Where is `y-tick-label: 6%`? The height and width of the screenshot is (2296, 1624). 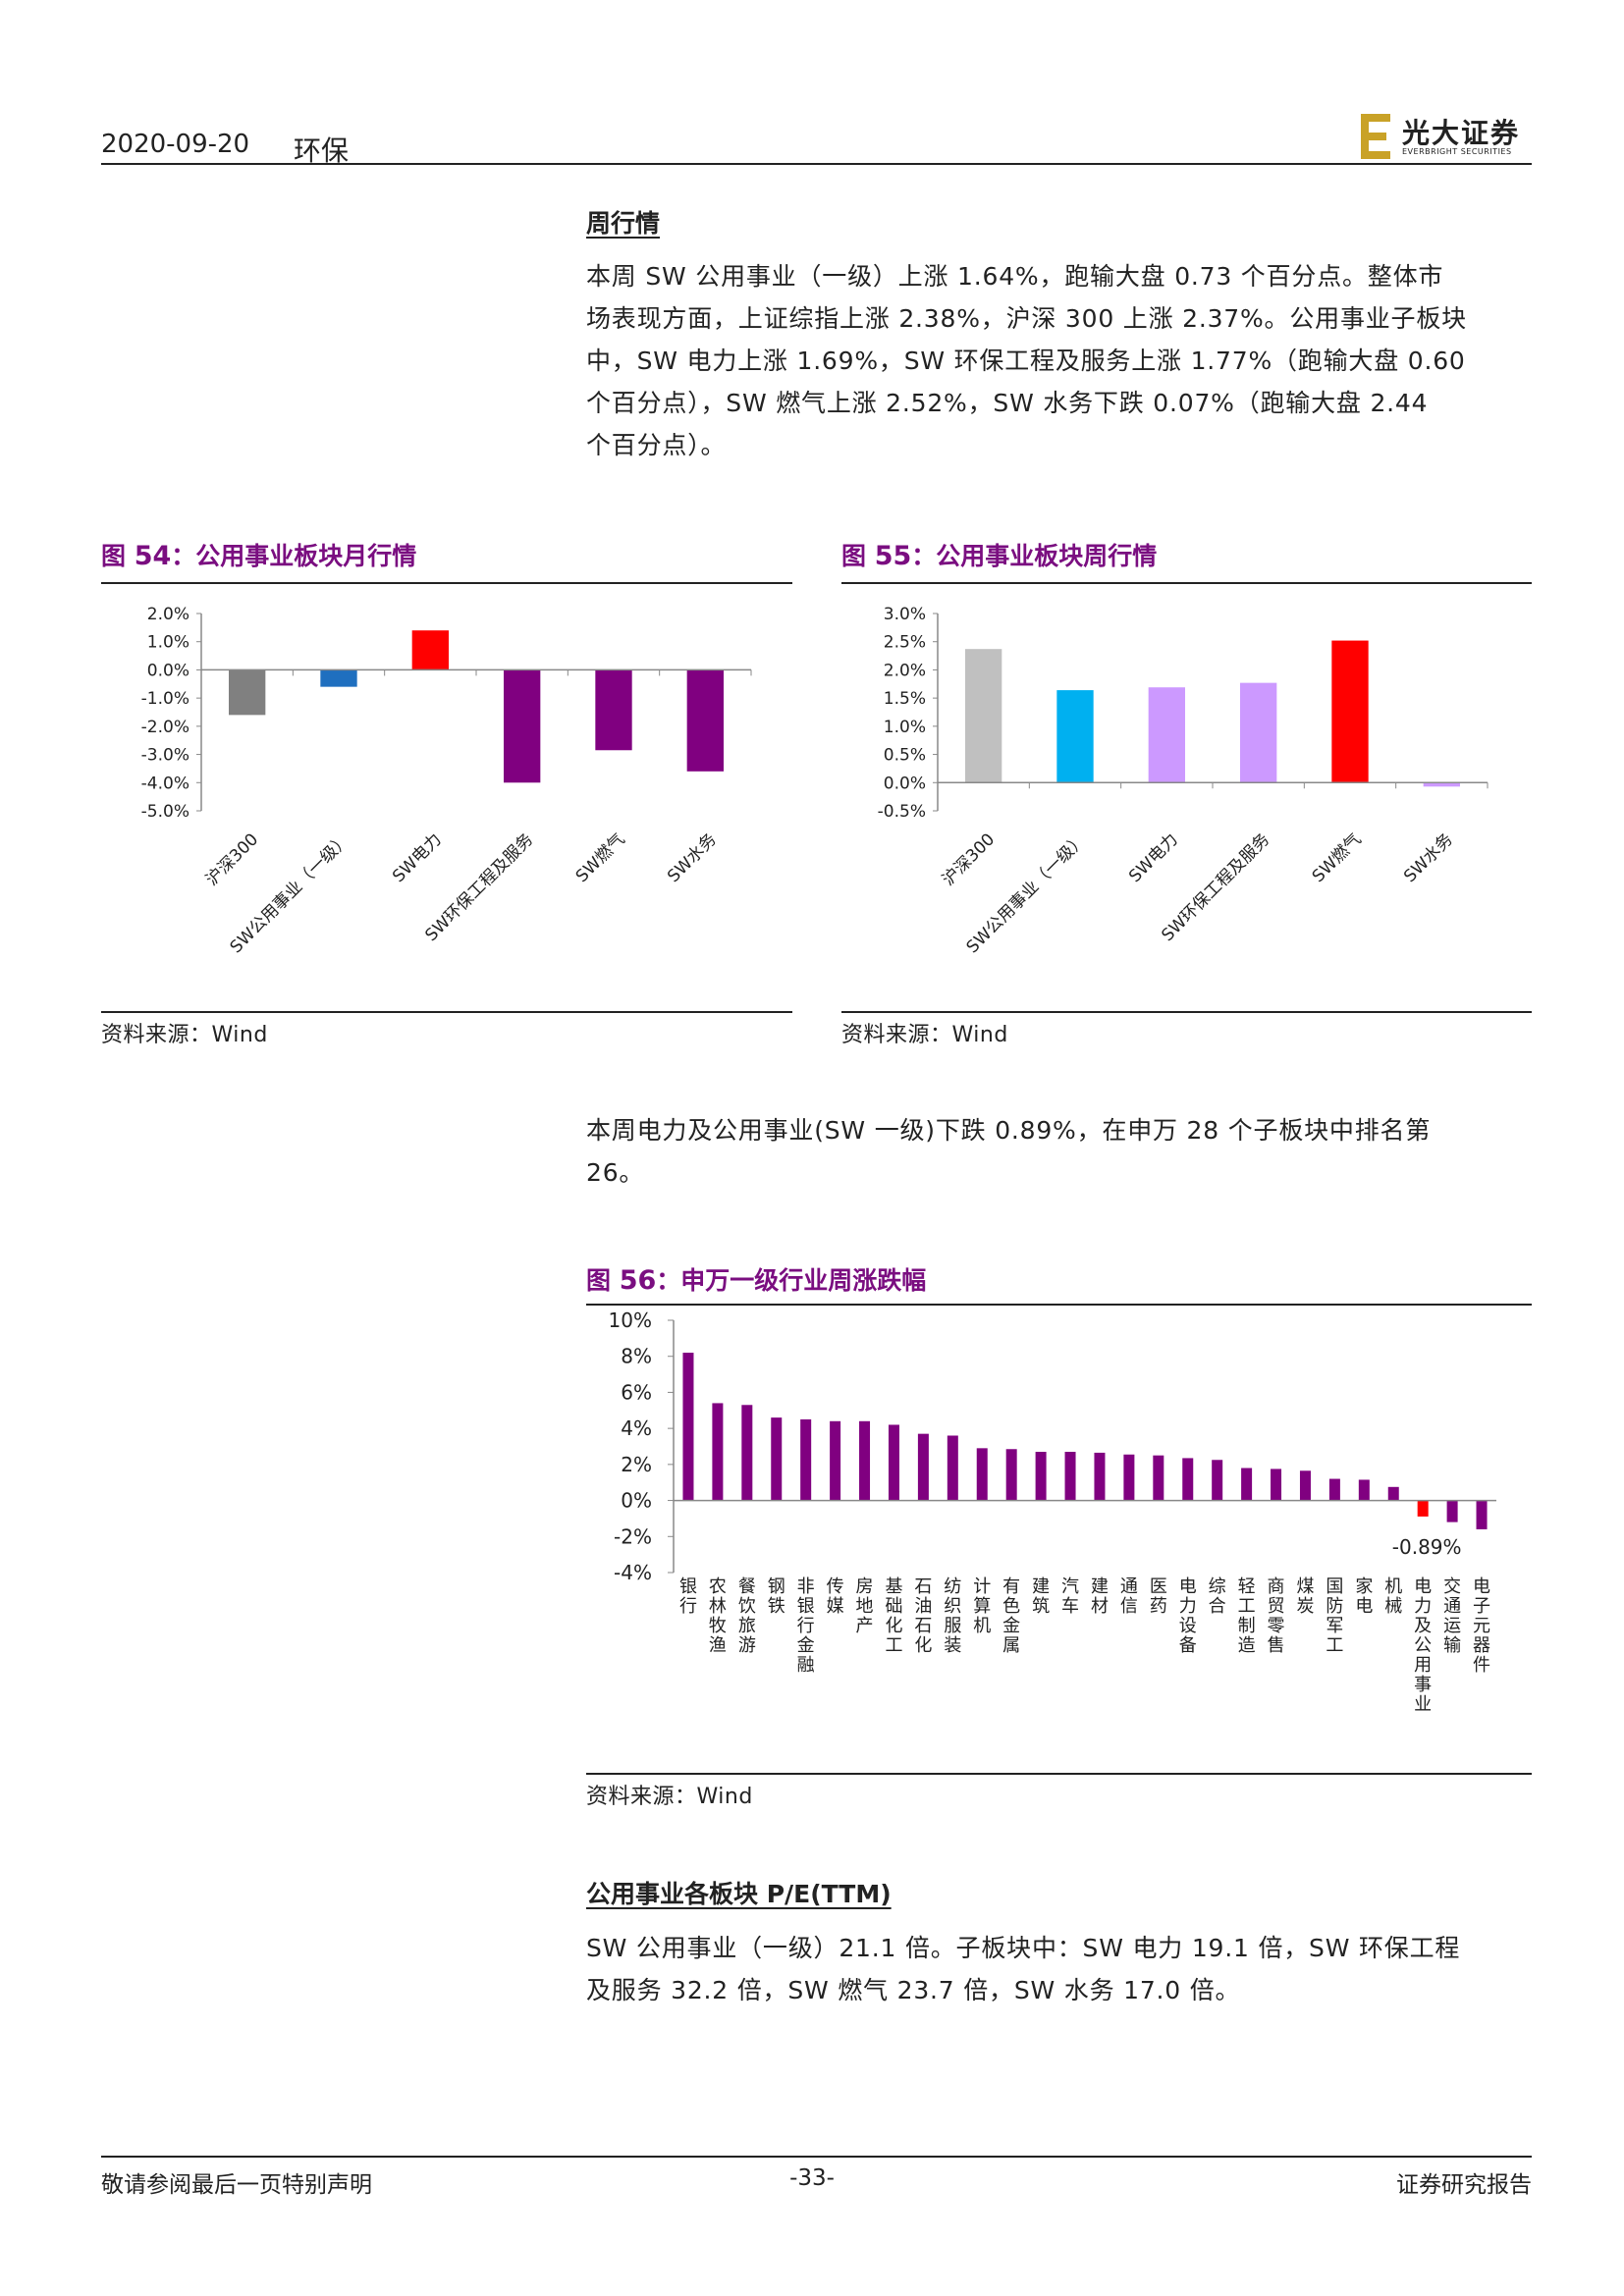
y-tick-label: 6% is located at coordinates (636, 1392).